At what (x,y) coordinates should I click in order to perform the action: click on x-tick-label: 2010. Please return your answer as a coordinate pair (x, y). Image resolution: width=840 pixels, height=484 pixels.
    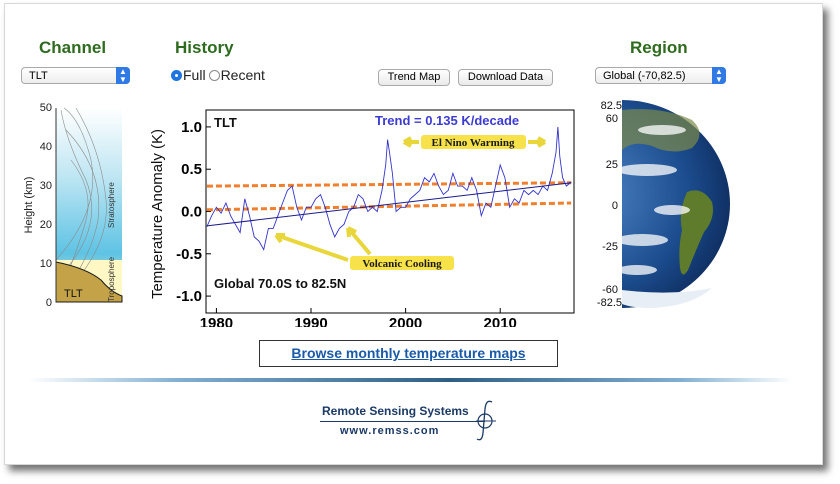
    Looking at the image, I should click on (500, 321).